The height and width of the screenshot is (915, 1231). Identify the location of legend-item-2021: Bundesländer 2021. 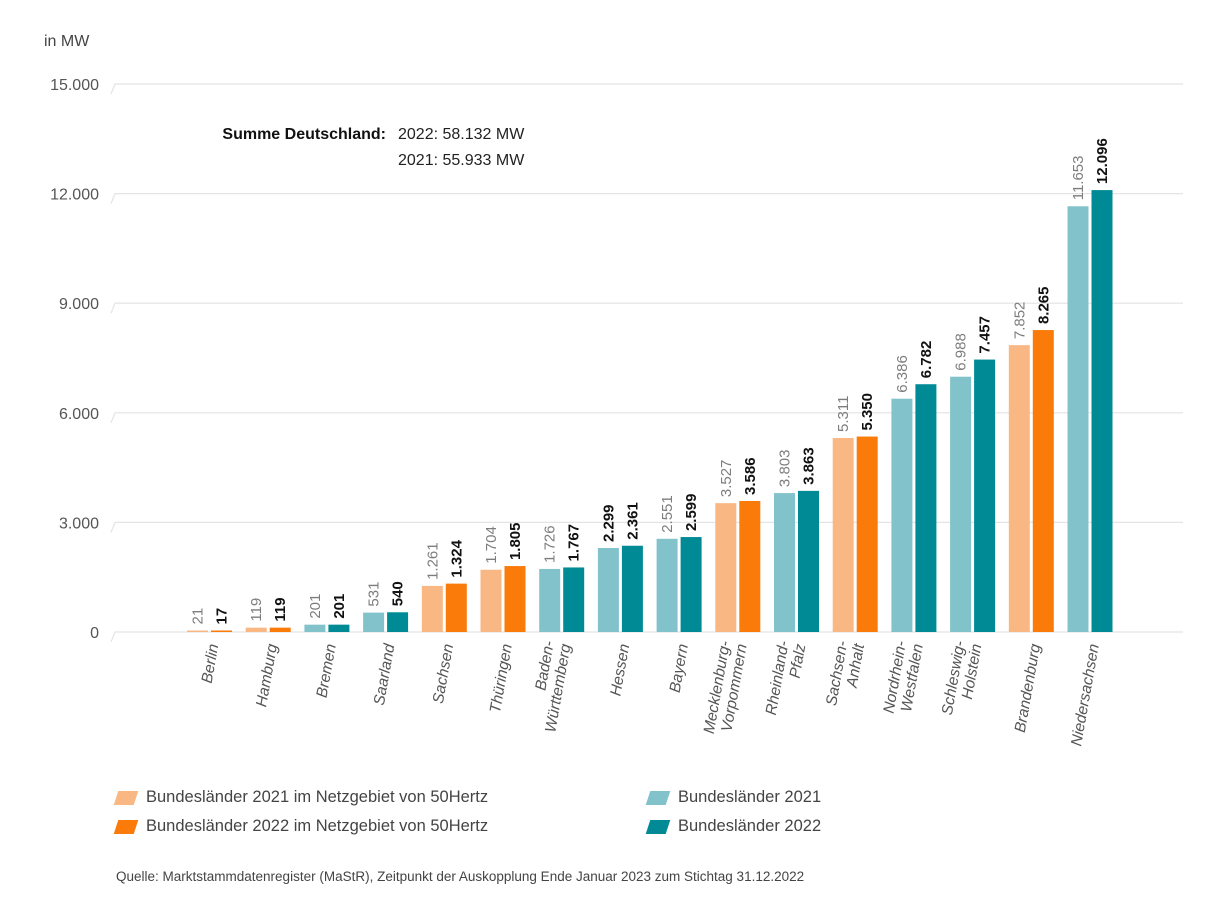
(733, 797).